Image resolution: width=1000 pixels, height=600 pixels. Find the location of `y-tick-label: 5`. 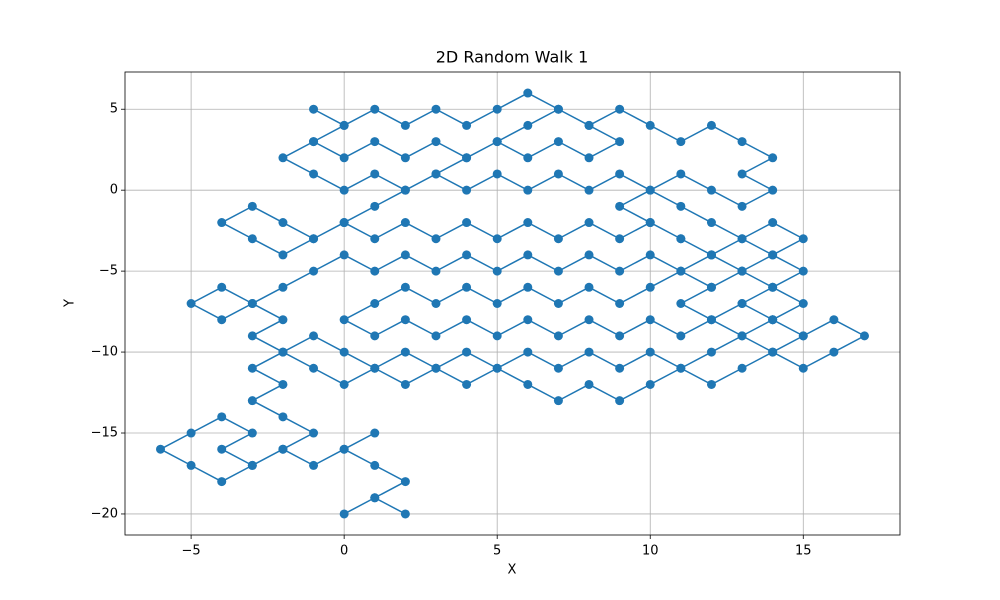

y-tick-label: 5 is located at coordinates (114, 109).